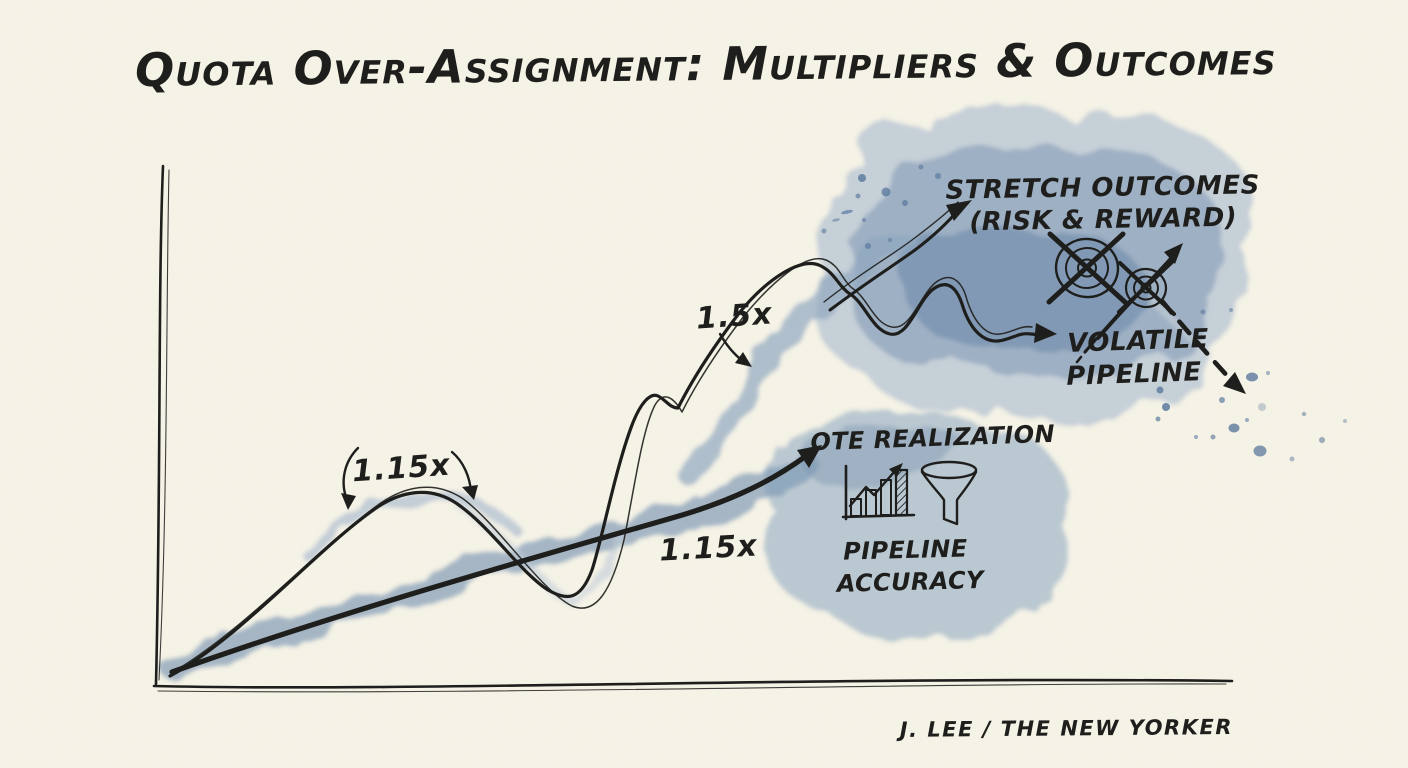 This screenshot has height=768, width=1408. Describe the element at coordinates (959, 210) in the screenshot. I see `stretch-arrowhead` at that location.